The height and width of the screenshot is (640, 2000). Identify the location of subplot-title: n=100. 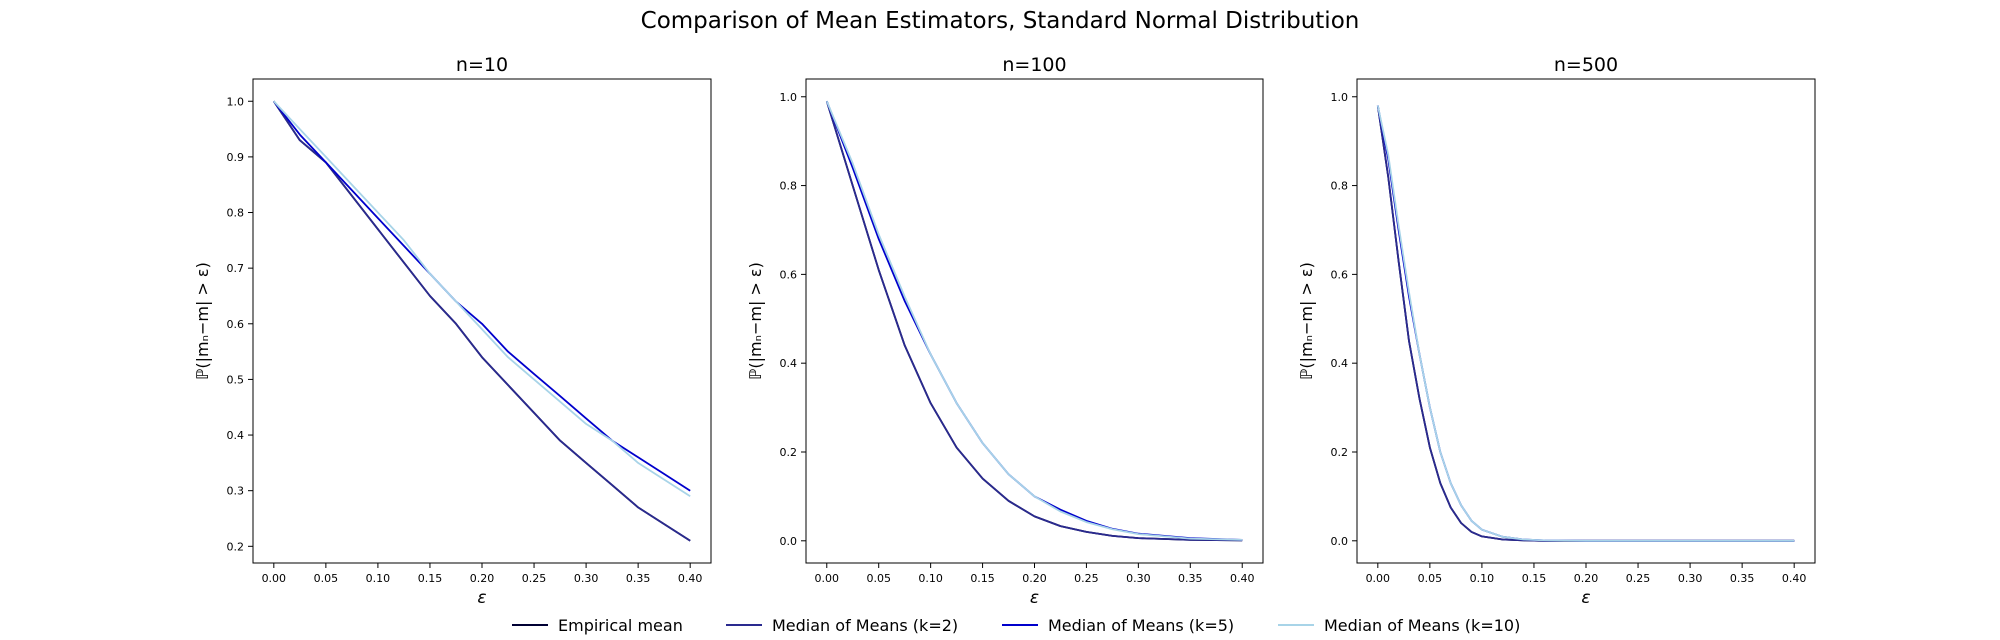
(1034, 65).